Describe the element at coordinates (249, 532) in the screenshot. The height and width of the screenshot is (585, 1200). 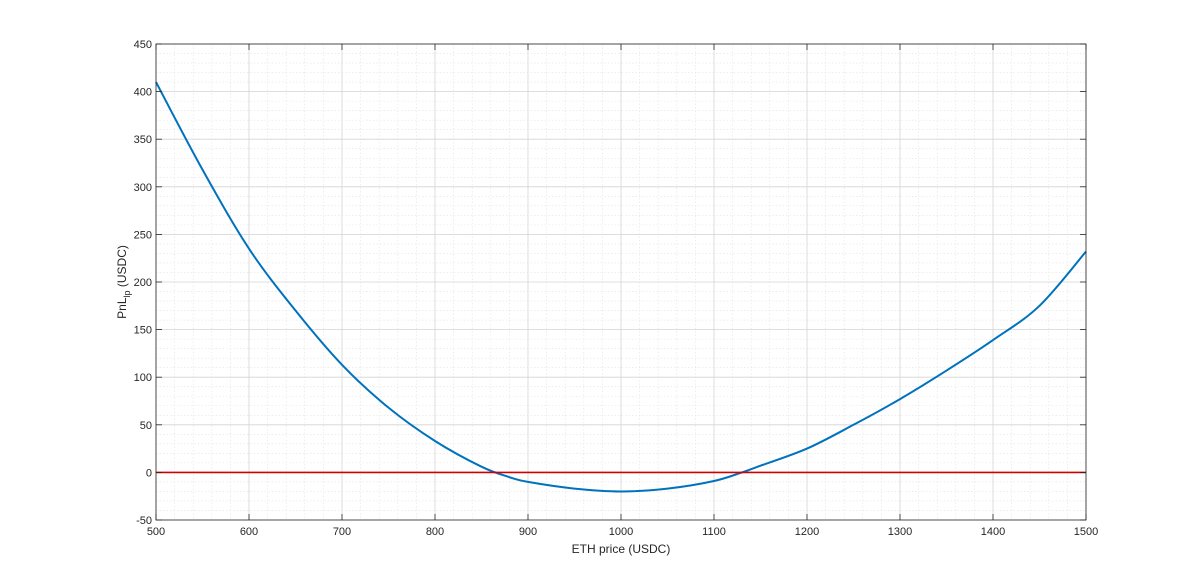
I see `x-tick-label: 600` at that location.